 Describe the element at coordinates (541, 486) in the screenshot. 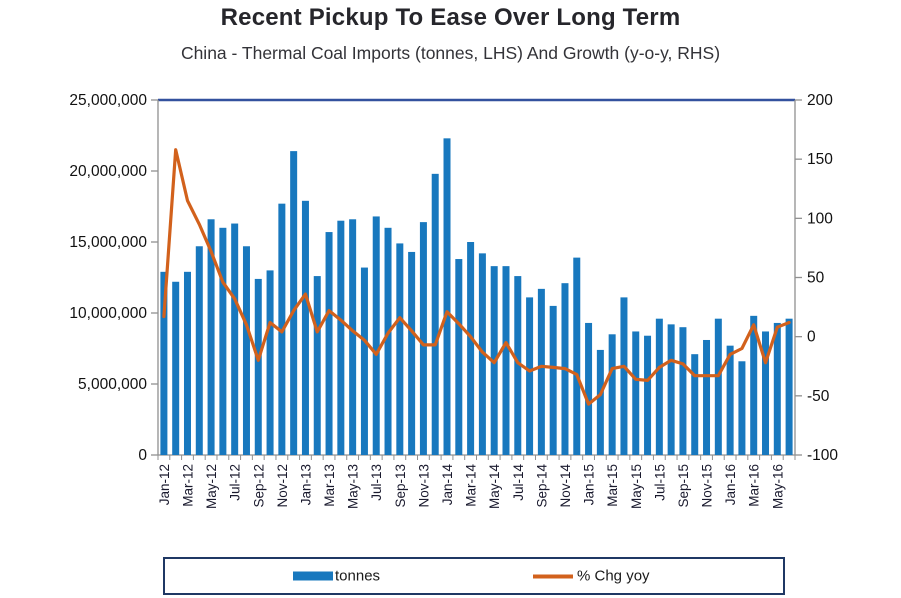

I see `x-axis-label: Sep-14` at that location.